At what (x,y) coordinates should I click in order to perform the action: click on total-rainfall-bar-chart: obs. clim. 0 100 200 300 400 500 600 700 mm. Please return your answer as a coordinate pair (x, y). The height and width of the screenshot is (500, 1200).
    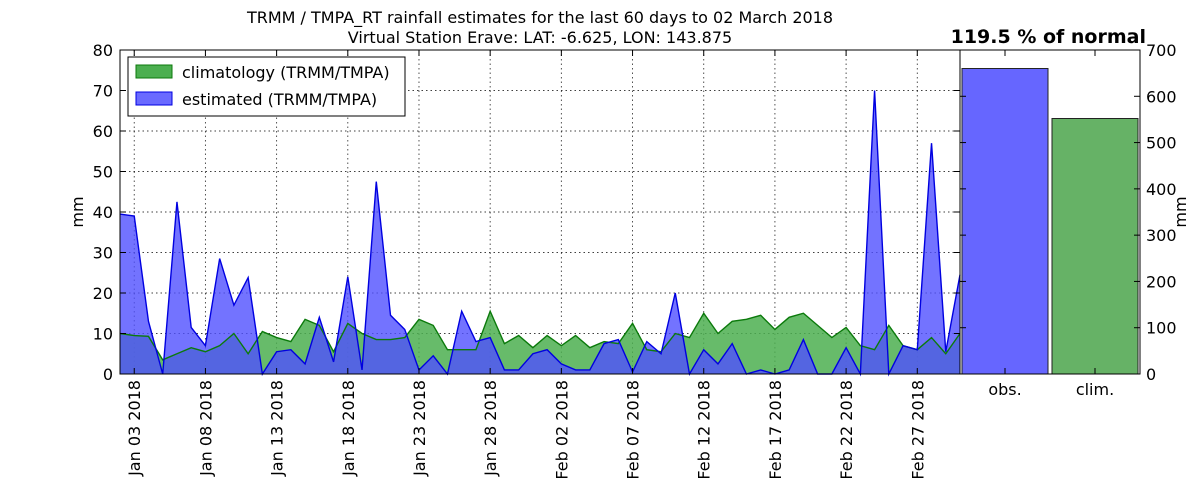
    Looking at the image, I should click on (1075, 220).